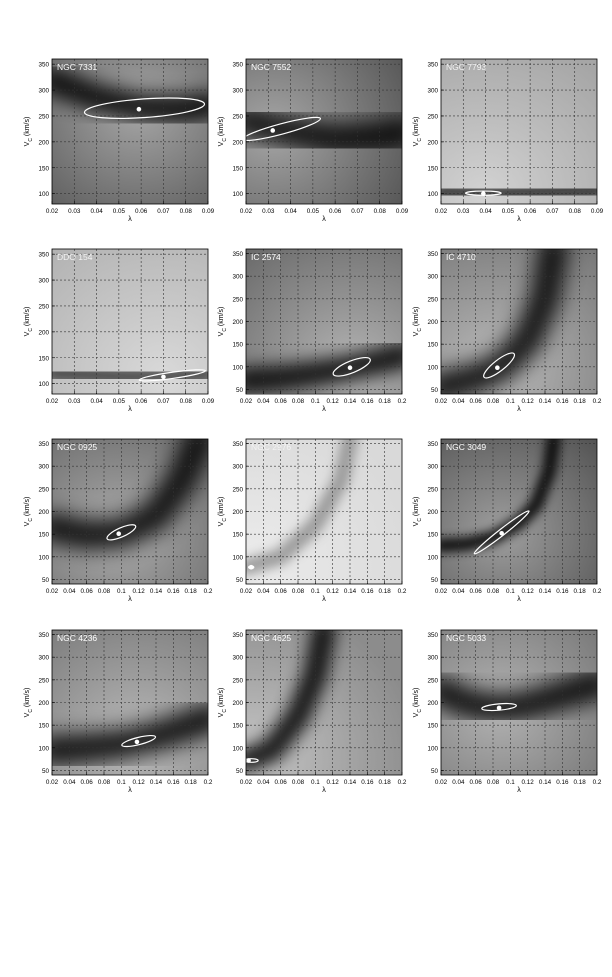 Image resolution: width=612 pixels, height=977 pixels. I want to click on galaxy-label: NGC 4625, so click(271, 638).